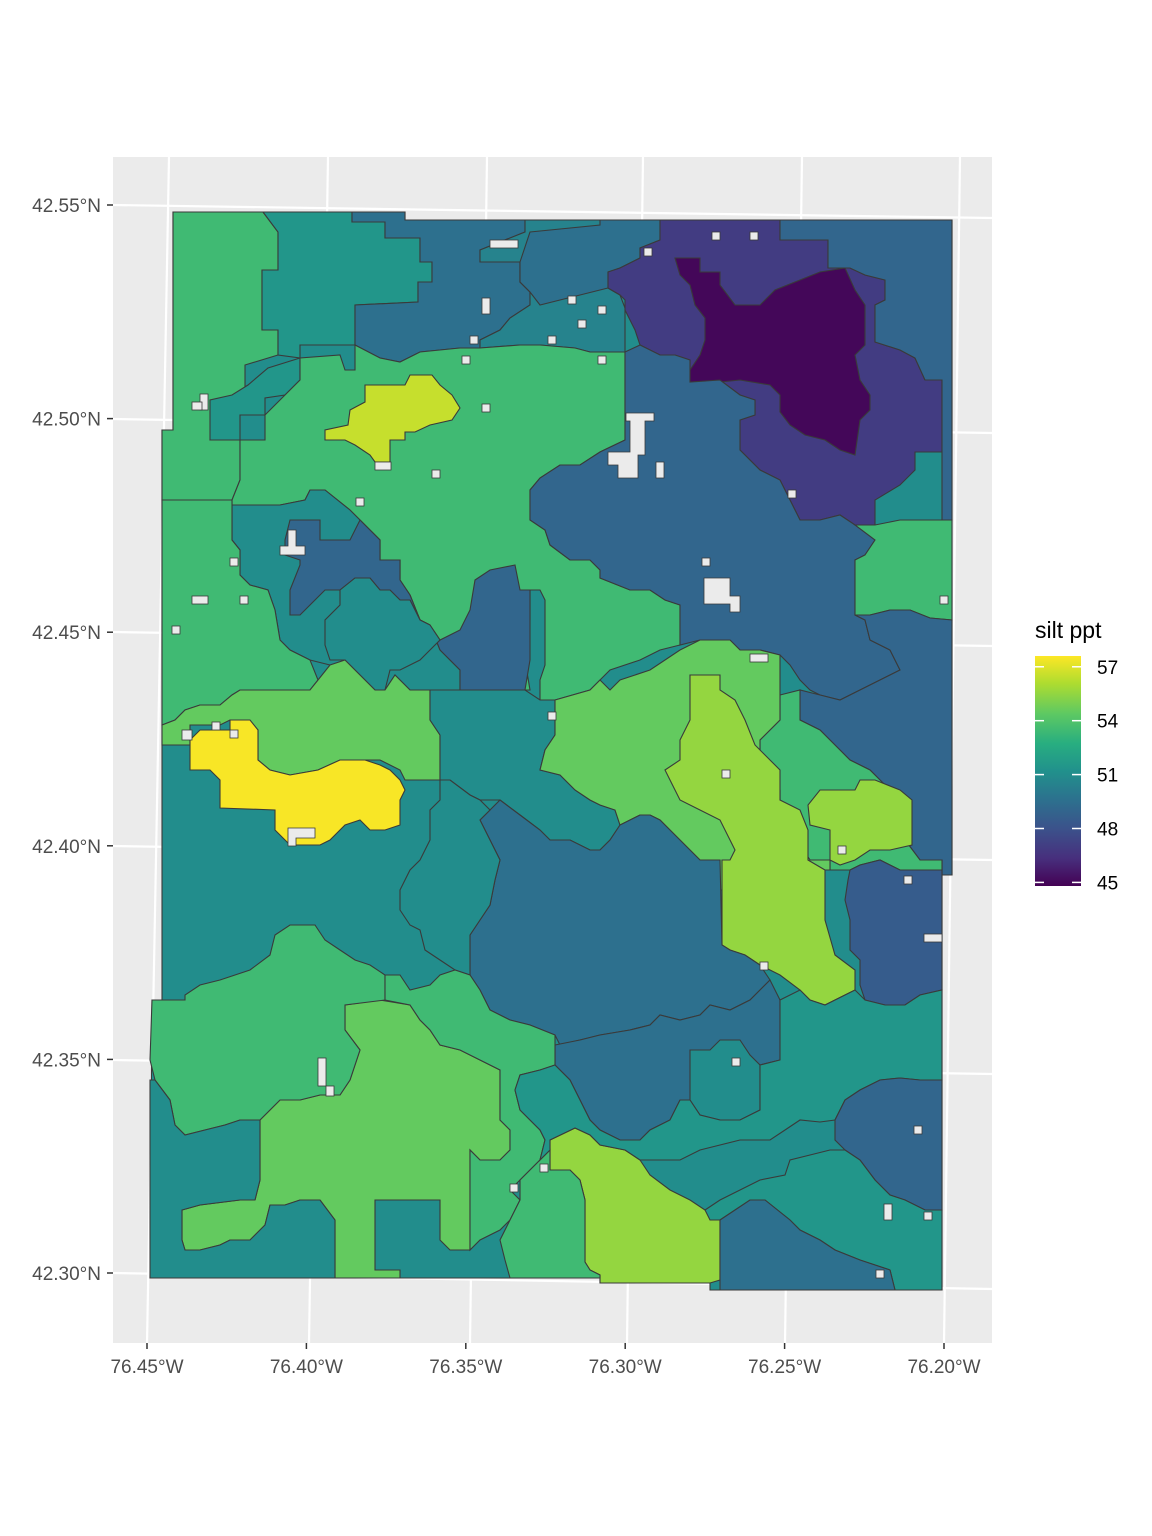  What do you see at coordinates (860, 822) in the screenshot?
I see `region-east-lime-right` at bounding box center [860, 822].